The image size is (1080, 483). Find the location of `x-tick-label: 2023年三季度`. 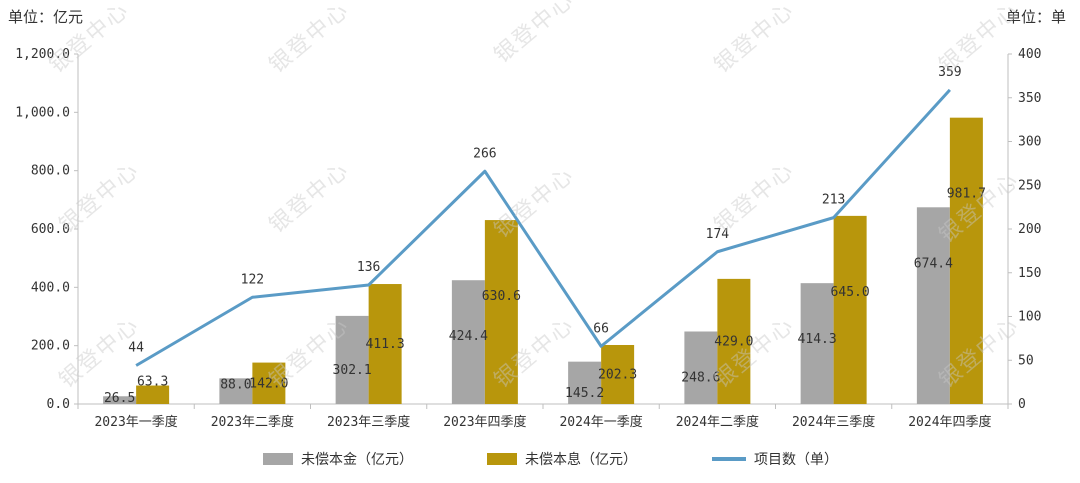

x-tick-label: 2023年三季度 is located at coordinates (368, 422).